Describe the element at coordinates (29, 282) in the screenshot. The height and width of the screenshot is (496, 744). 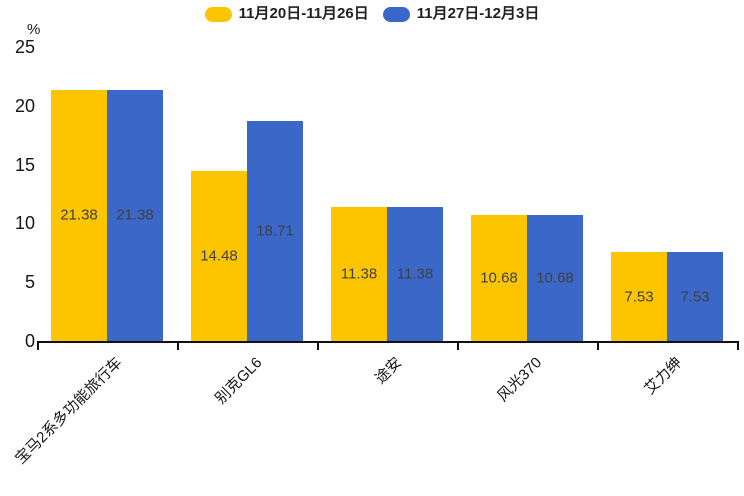
I see `y-axis-tick-label: 5` at that location.